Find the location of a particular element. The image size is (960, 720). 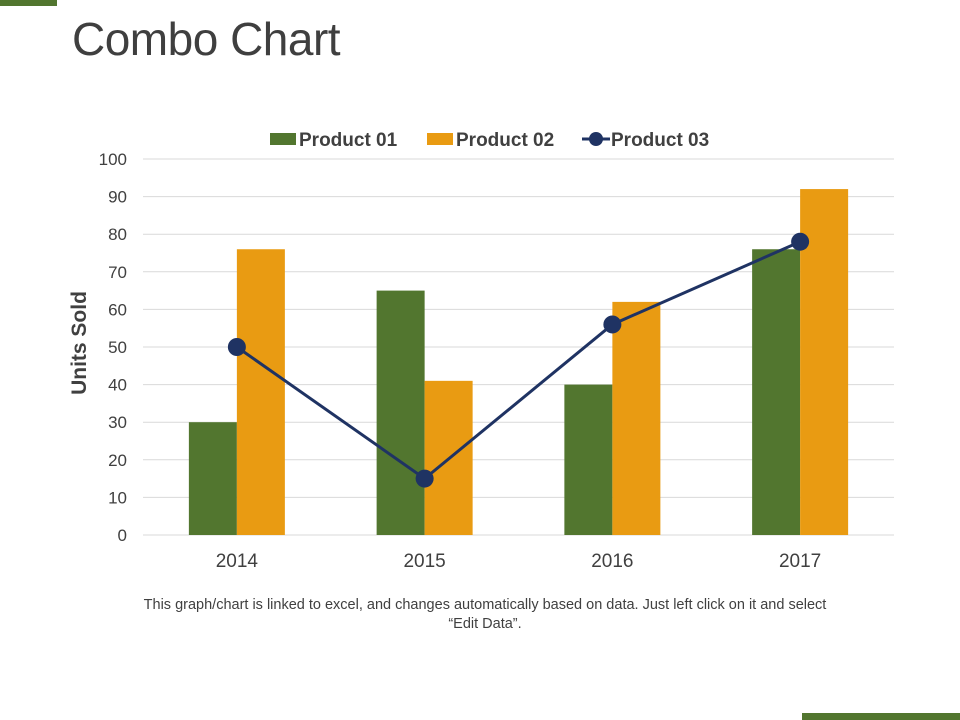

y-tick-label: 60 is located at coordinates (117, 309).